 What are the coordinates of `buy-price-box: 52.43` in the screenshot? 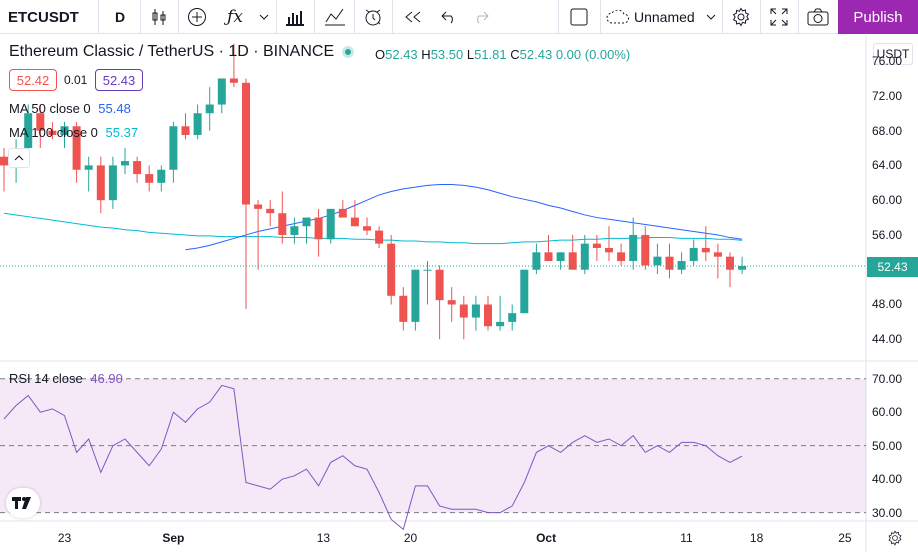 It's located at (119, 80).